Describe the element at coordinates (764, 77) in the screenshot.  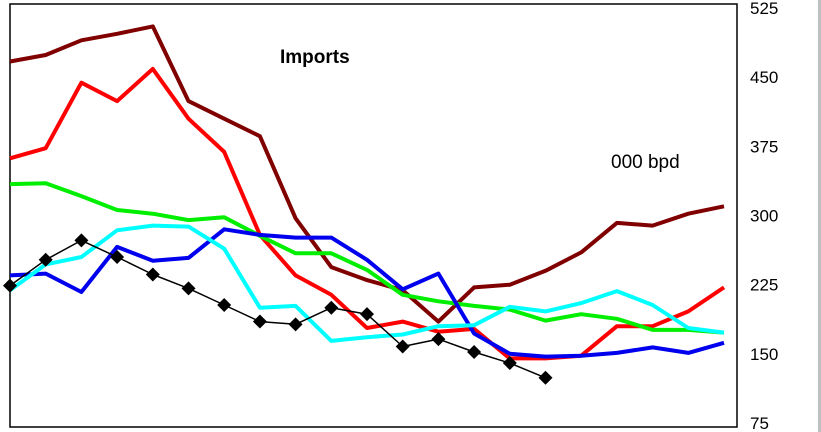
I see `y-tick-label-450: 450` at that location.